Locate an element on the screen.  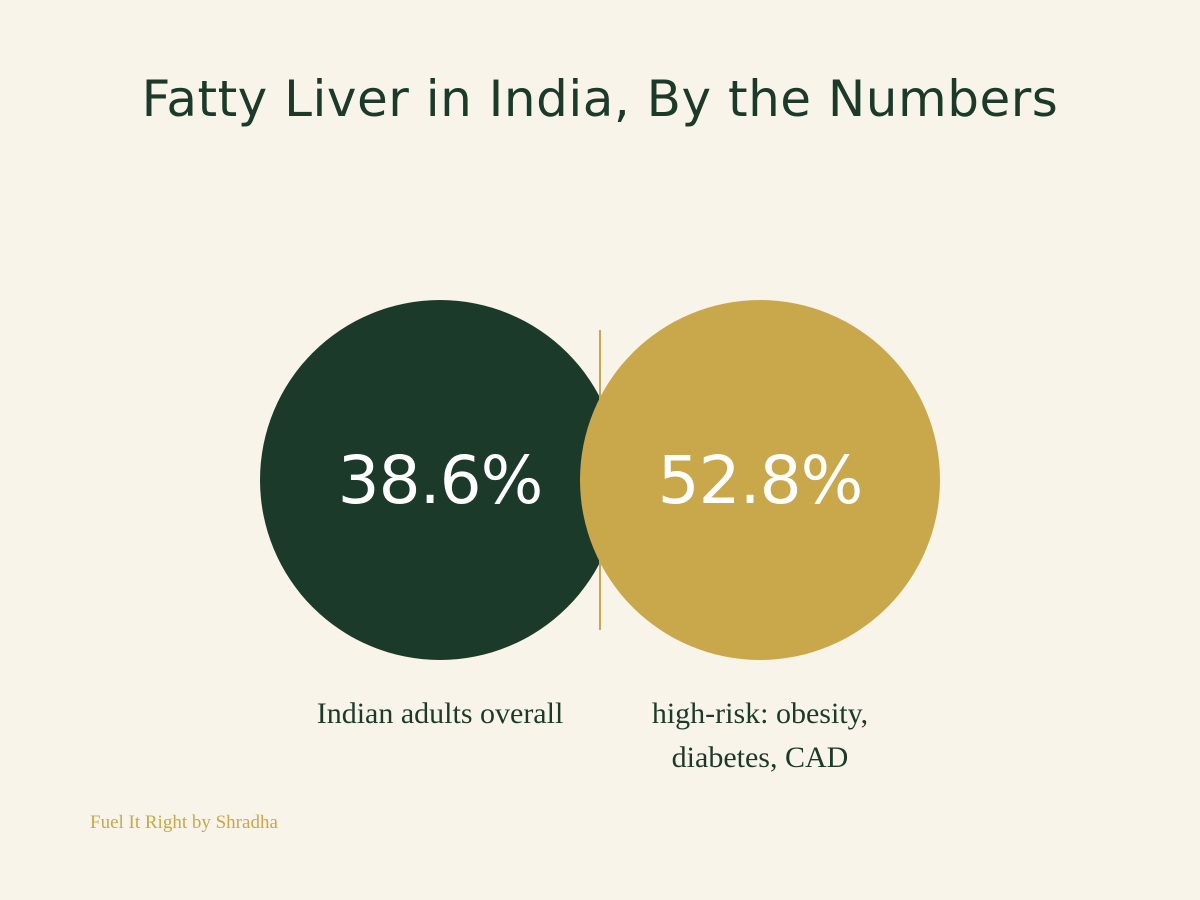
stat-label-high-risk-line1: high-risk: obesity, is located at coordinates (760, 713).